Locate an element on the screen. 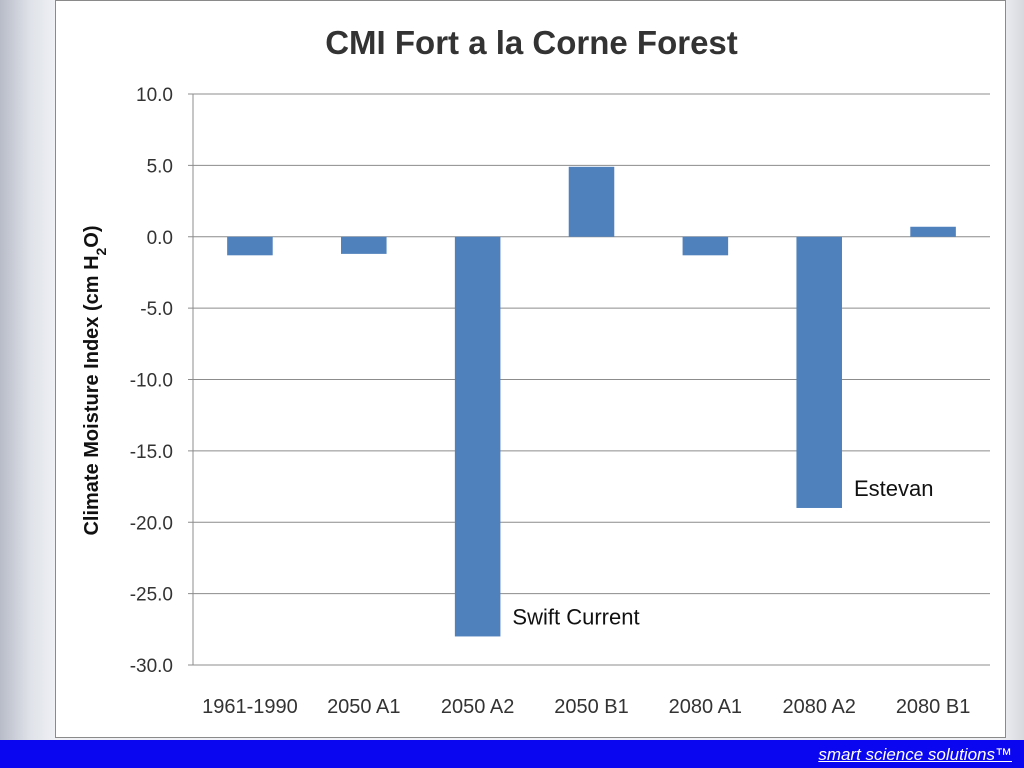 The width and height of the screenshot is (1024, 768). y-tick-label: -25.0 is located at coordinates (151, 595).